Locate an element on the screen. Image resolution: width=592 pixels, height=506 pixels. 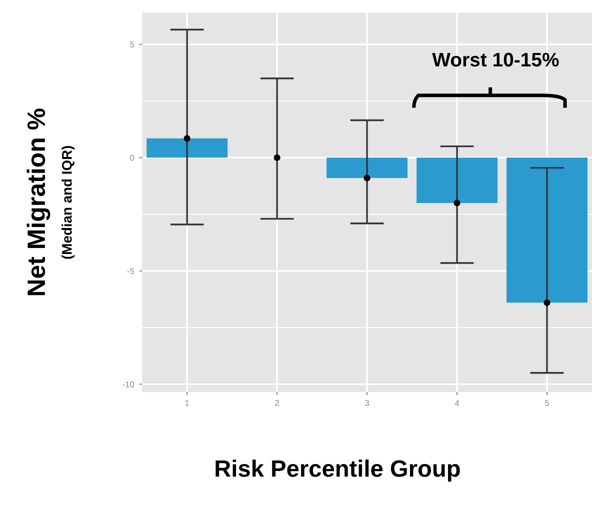
y-tick-label: -10 is located at coordinates (128, 384).